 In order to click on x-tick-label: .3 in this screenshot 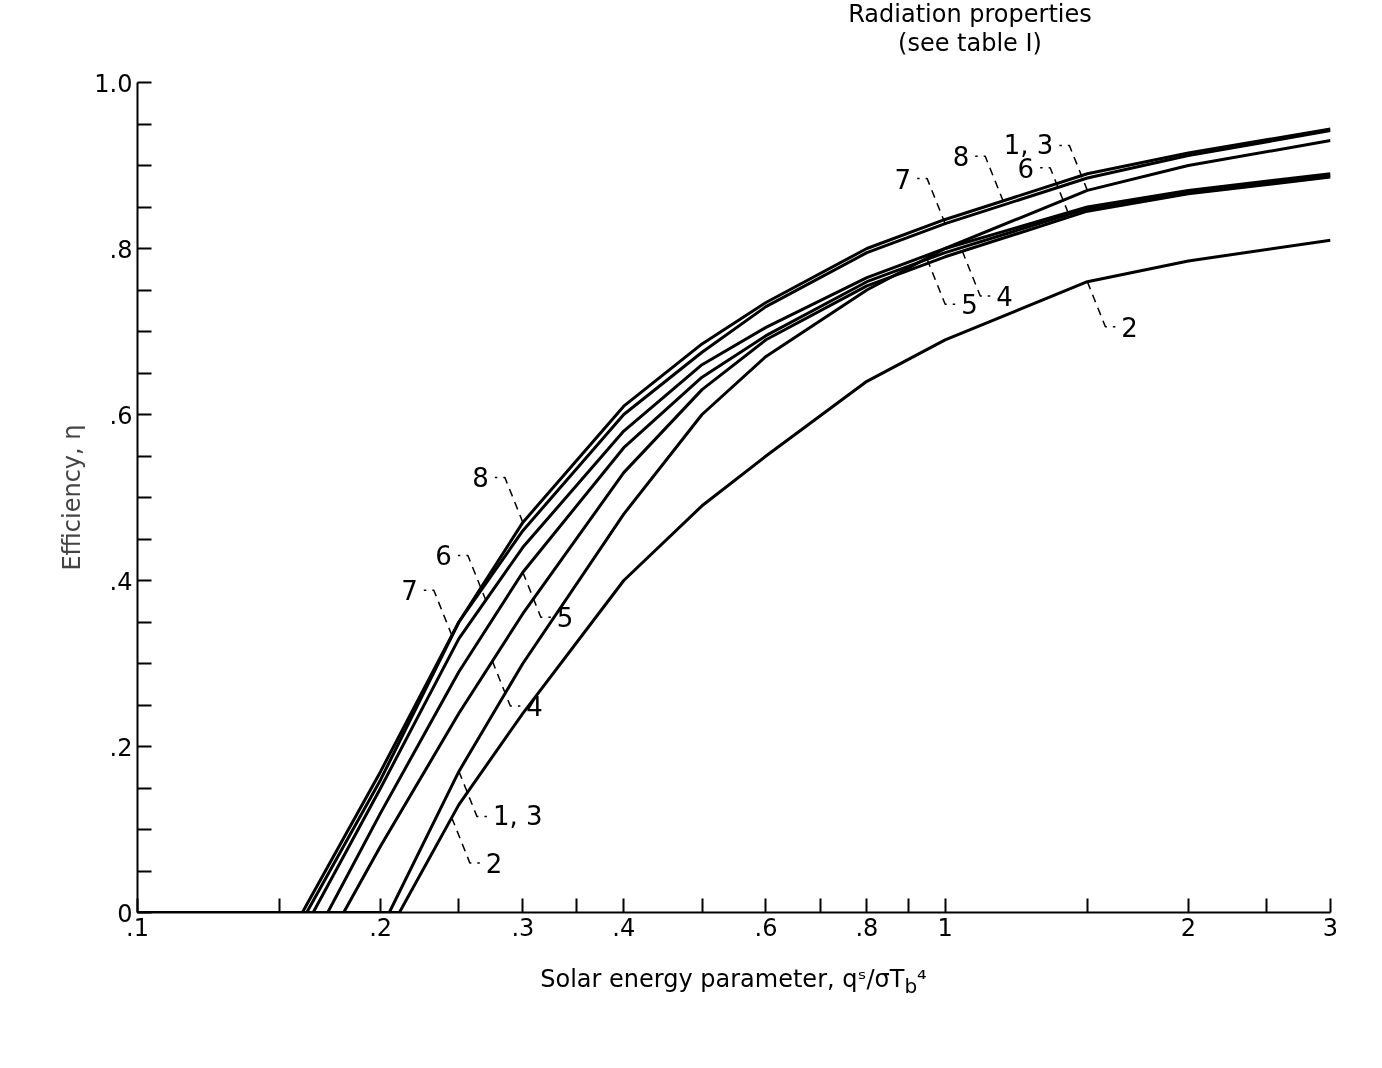, I will do `click(523, 927)`.